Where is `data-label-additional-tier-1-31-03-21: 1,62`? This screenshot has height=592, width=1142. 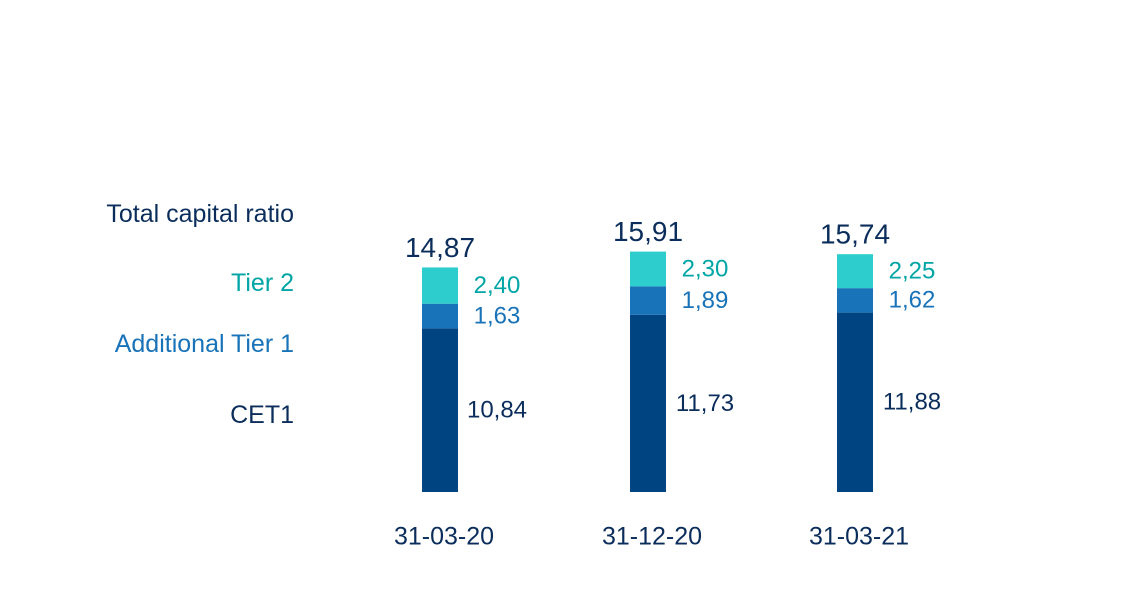 data-label-additional-tier-1-31-03-21: 1,62 is located at coordinates (912, 300).